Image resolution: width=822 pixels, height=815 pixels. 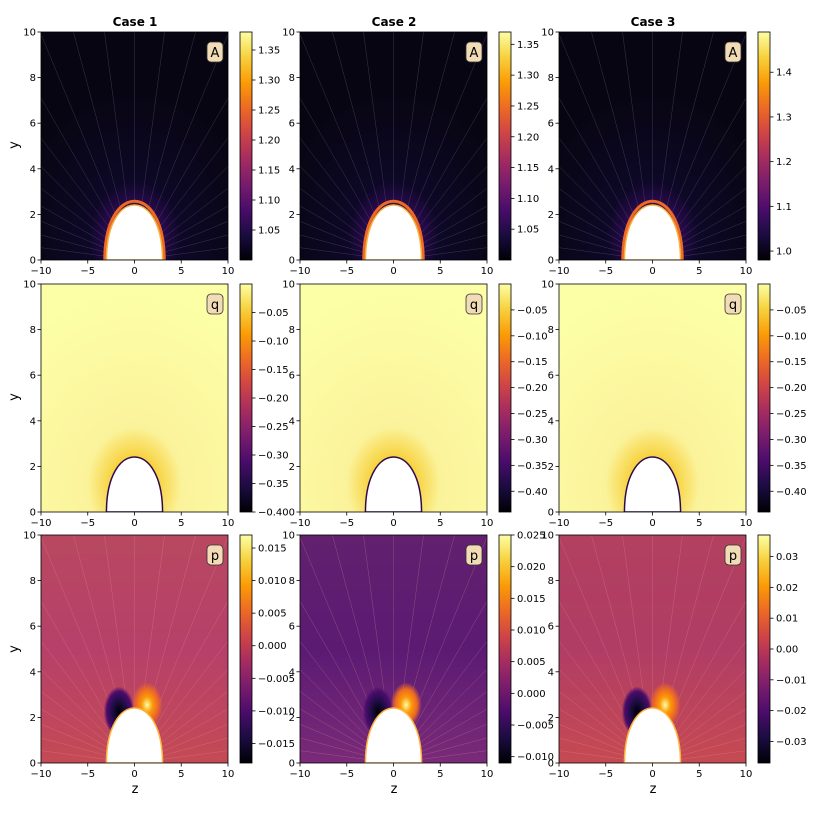 I want to click on colorbar-tick-label: −0.03, so click(x=791, y=742).